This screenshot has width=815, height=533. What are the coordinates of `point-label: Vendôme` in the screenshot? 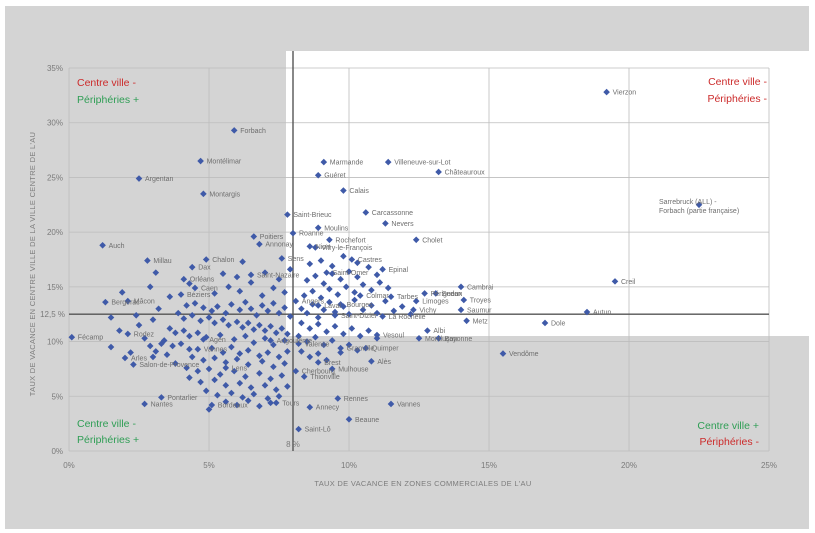 It's located at (524, 354).